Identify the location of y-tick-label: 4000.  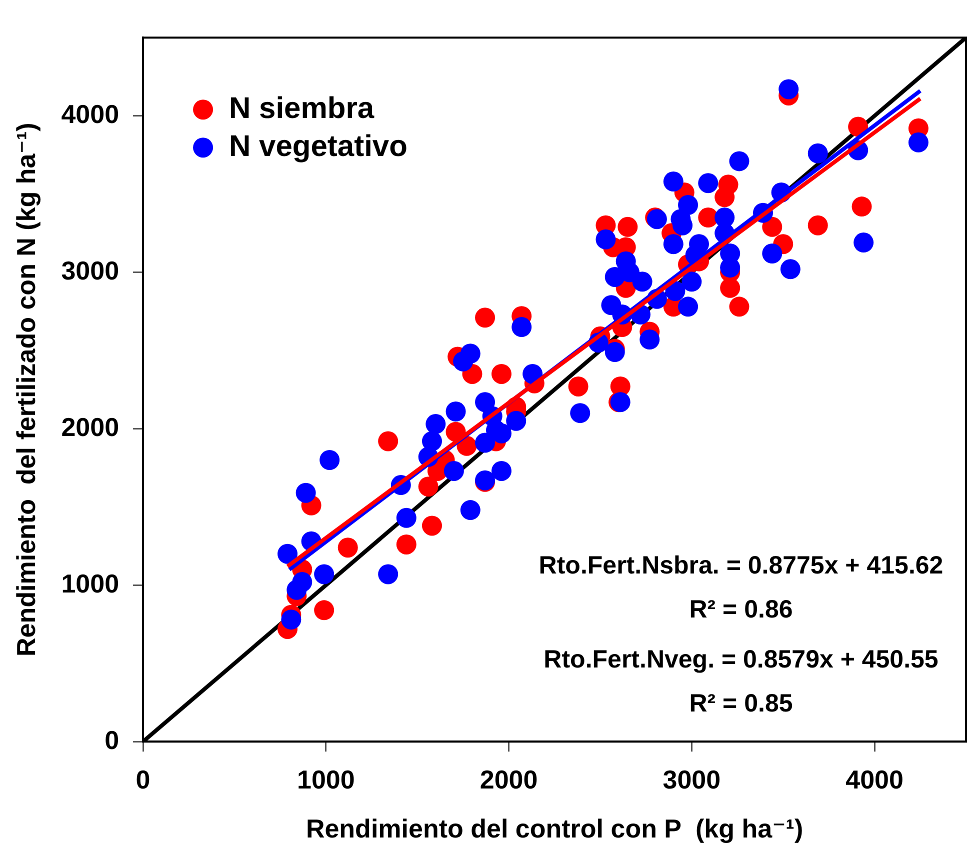
(90, 113).